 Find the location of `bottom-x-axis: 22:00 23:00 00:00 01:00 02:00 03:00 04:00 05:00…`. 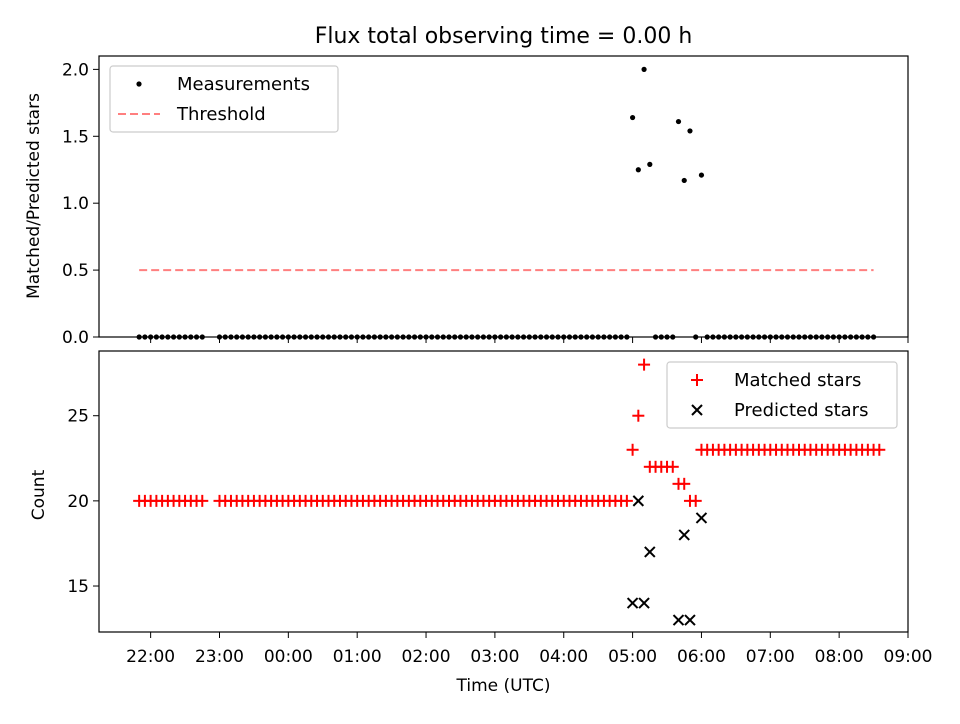

bottom-x-axis: 22:00 23:00 00:00 01:00 02:00 03:00 04:00 05:00… is located at coordinates (529, 649).